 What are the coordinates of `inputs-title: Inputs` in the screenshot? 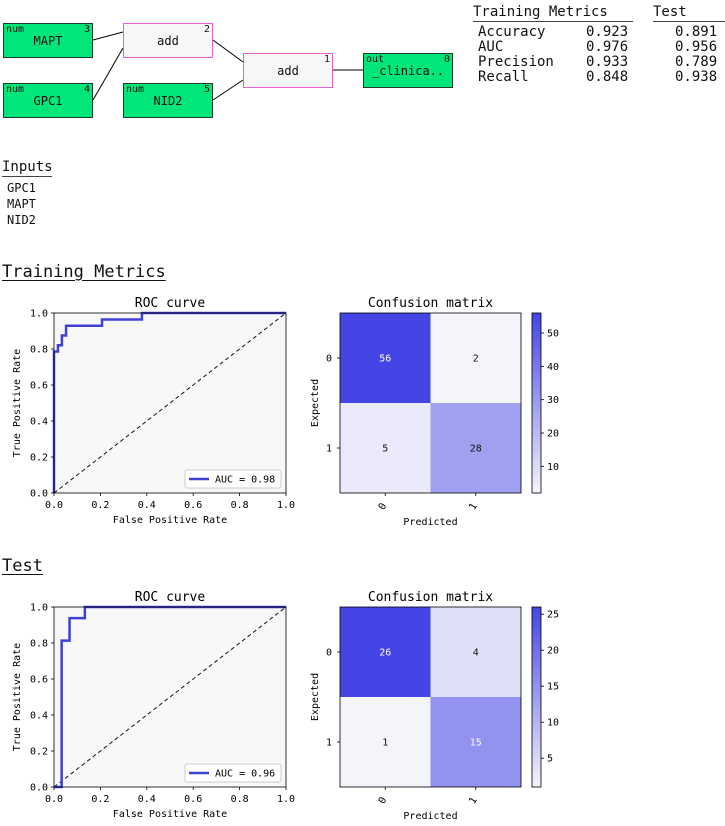 It's located at (27, 167).